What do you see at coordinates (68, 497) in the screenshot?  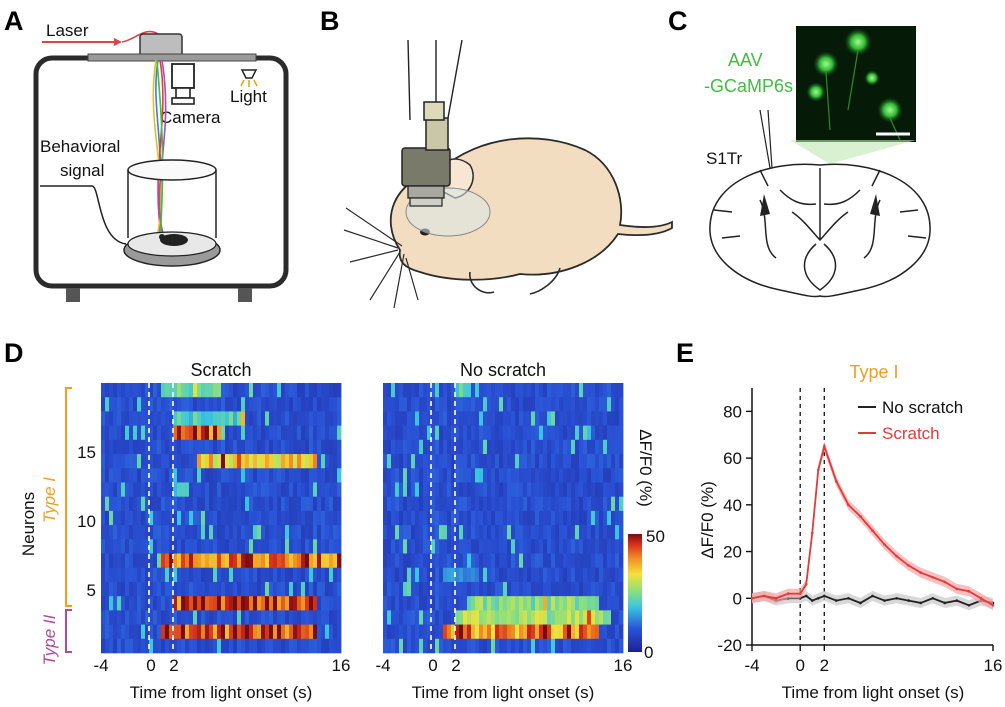 I see `type1-bracket` at bounding box center [68, 497].